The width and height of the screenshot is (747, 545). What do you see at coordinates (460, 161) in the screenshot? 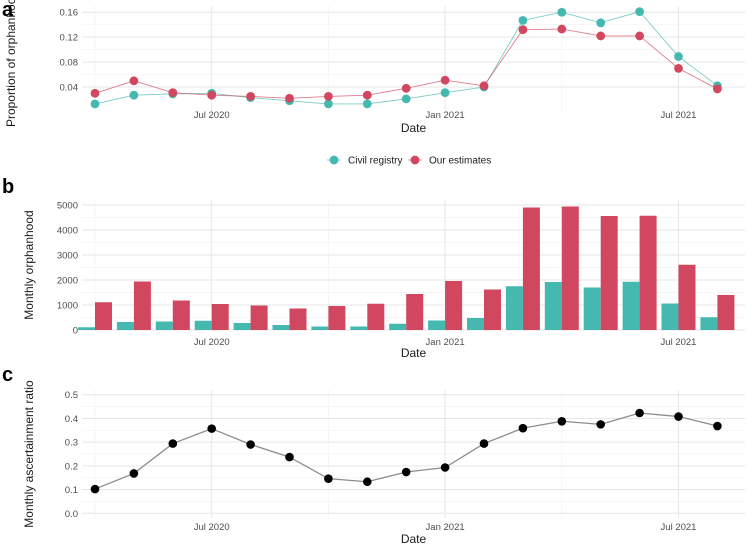
I see `legend-label-our-estimates: Our estimates` at bounding box center [460, 161].